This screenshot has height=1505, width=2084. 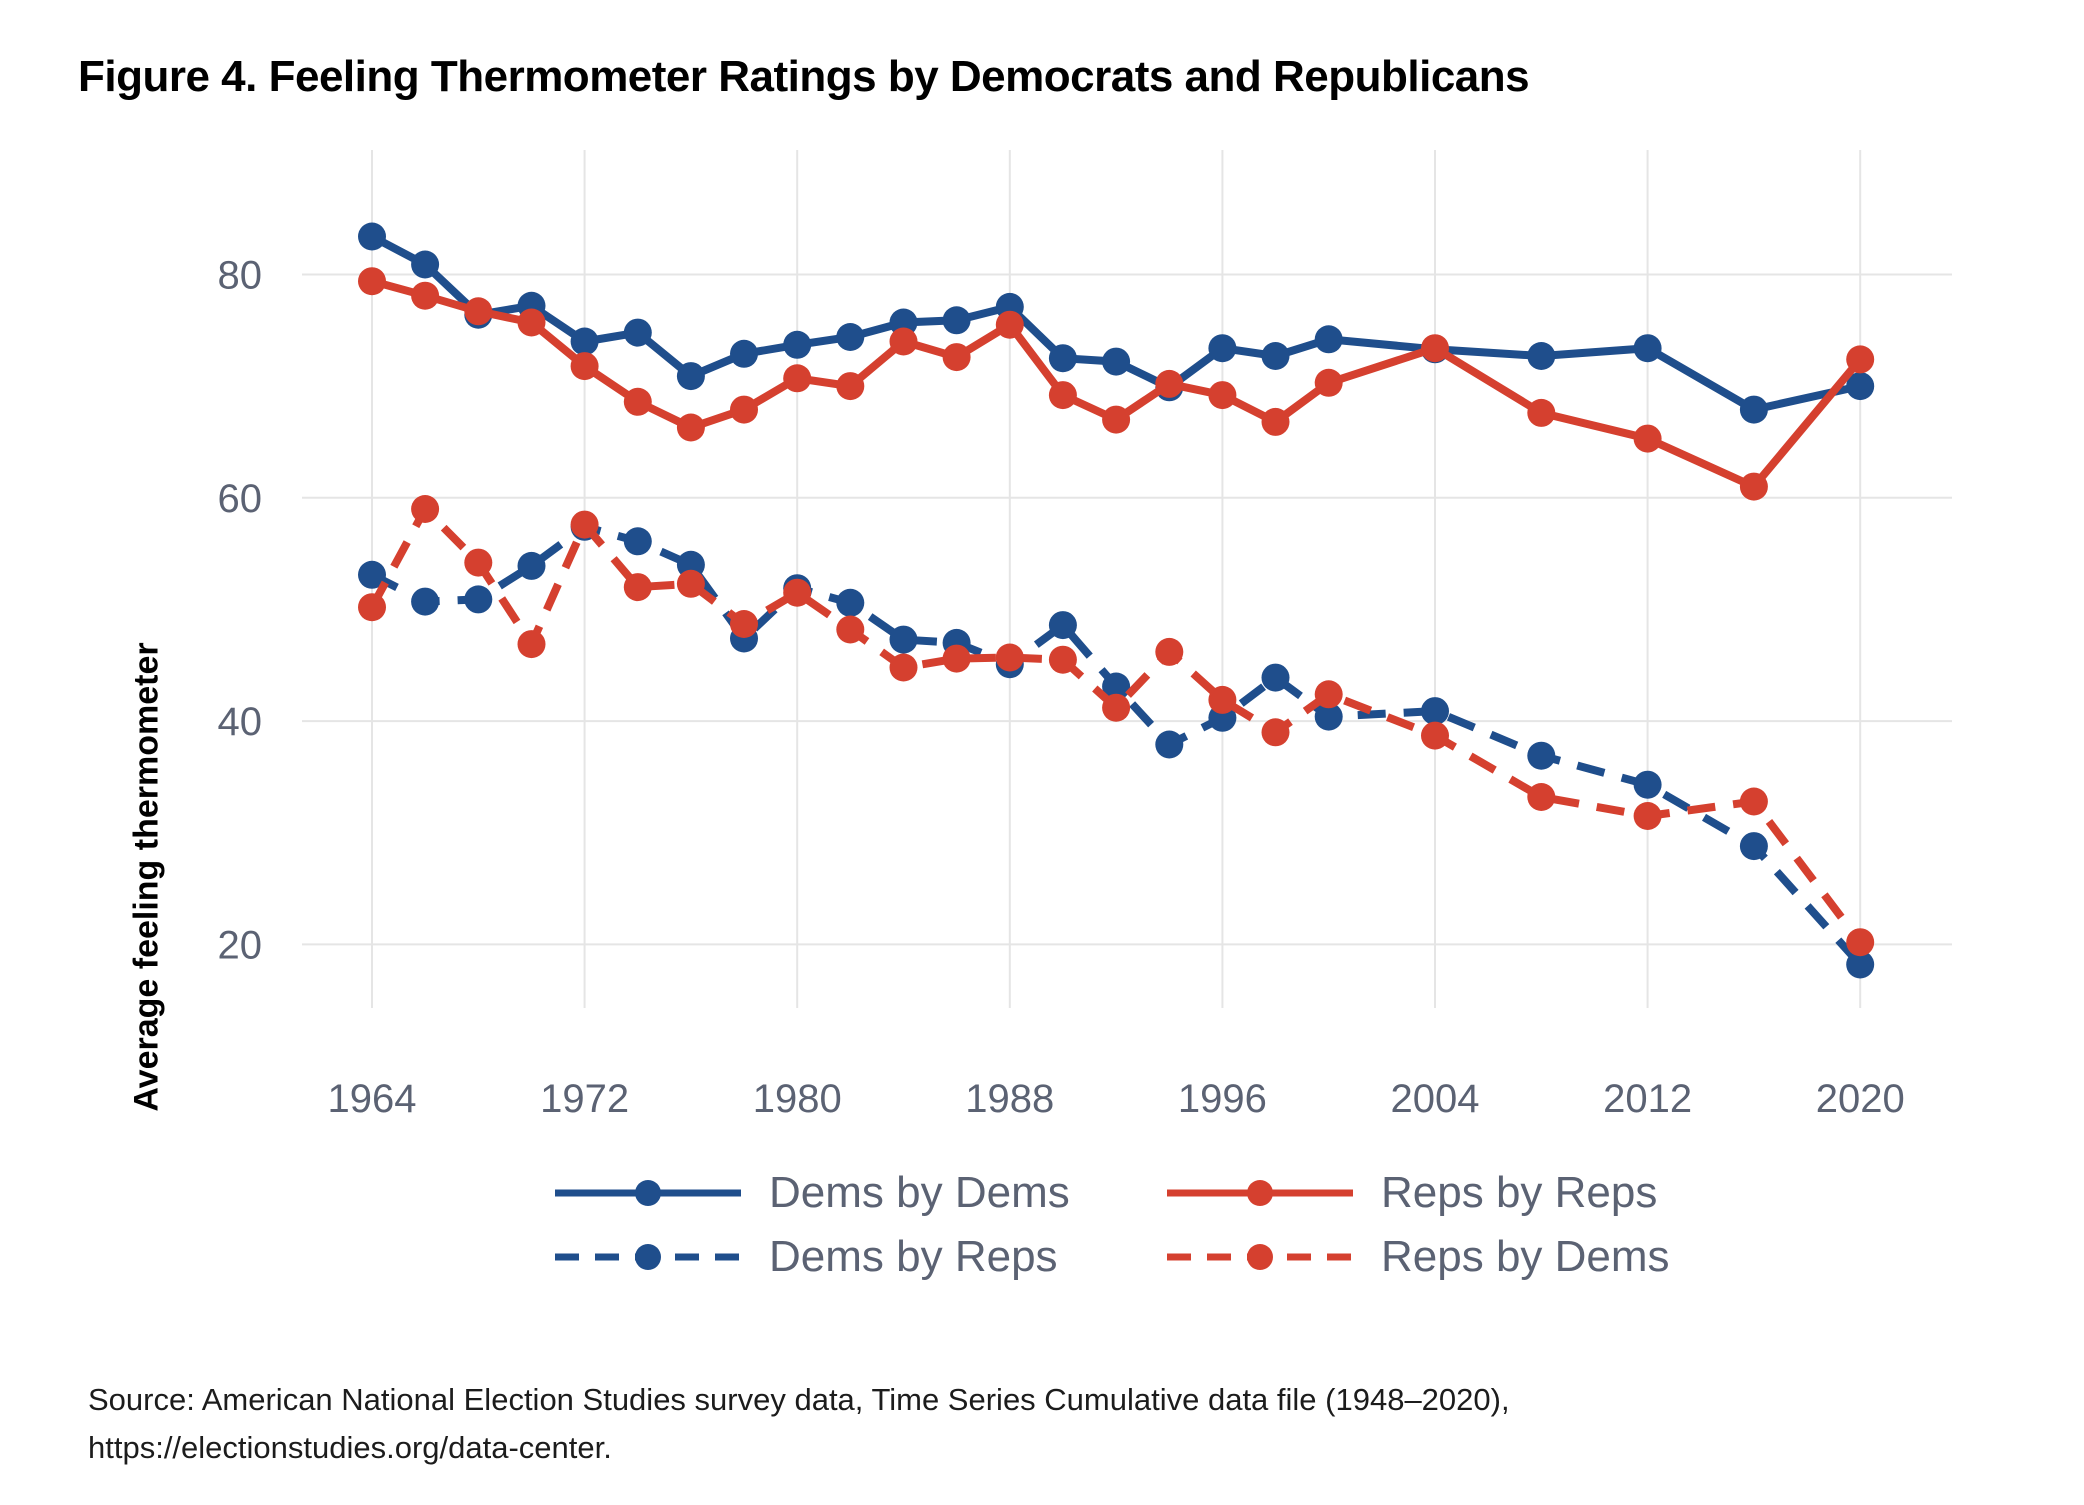 What do you see at coordinates (1260, 1193) in the screenshot?
I see `legend-line-sample-red-solid-icon` at bounding box center [1260, 1193].